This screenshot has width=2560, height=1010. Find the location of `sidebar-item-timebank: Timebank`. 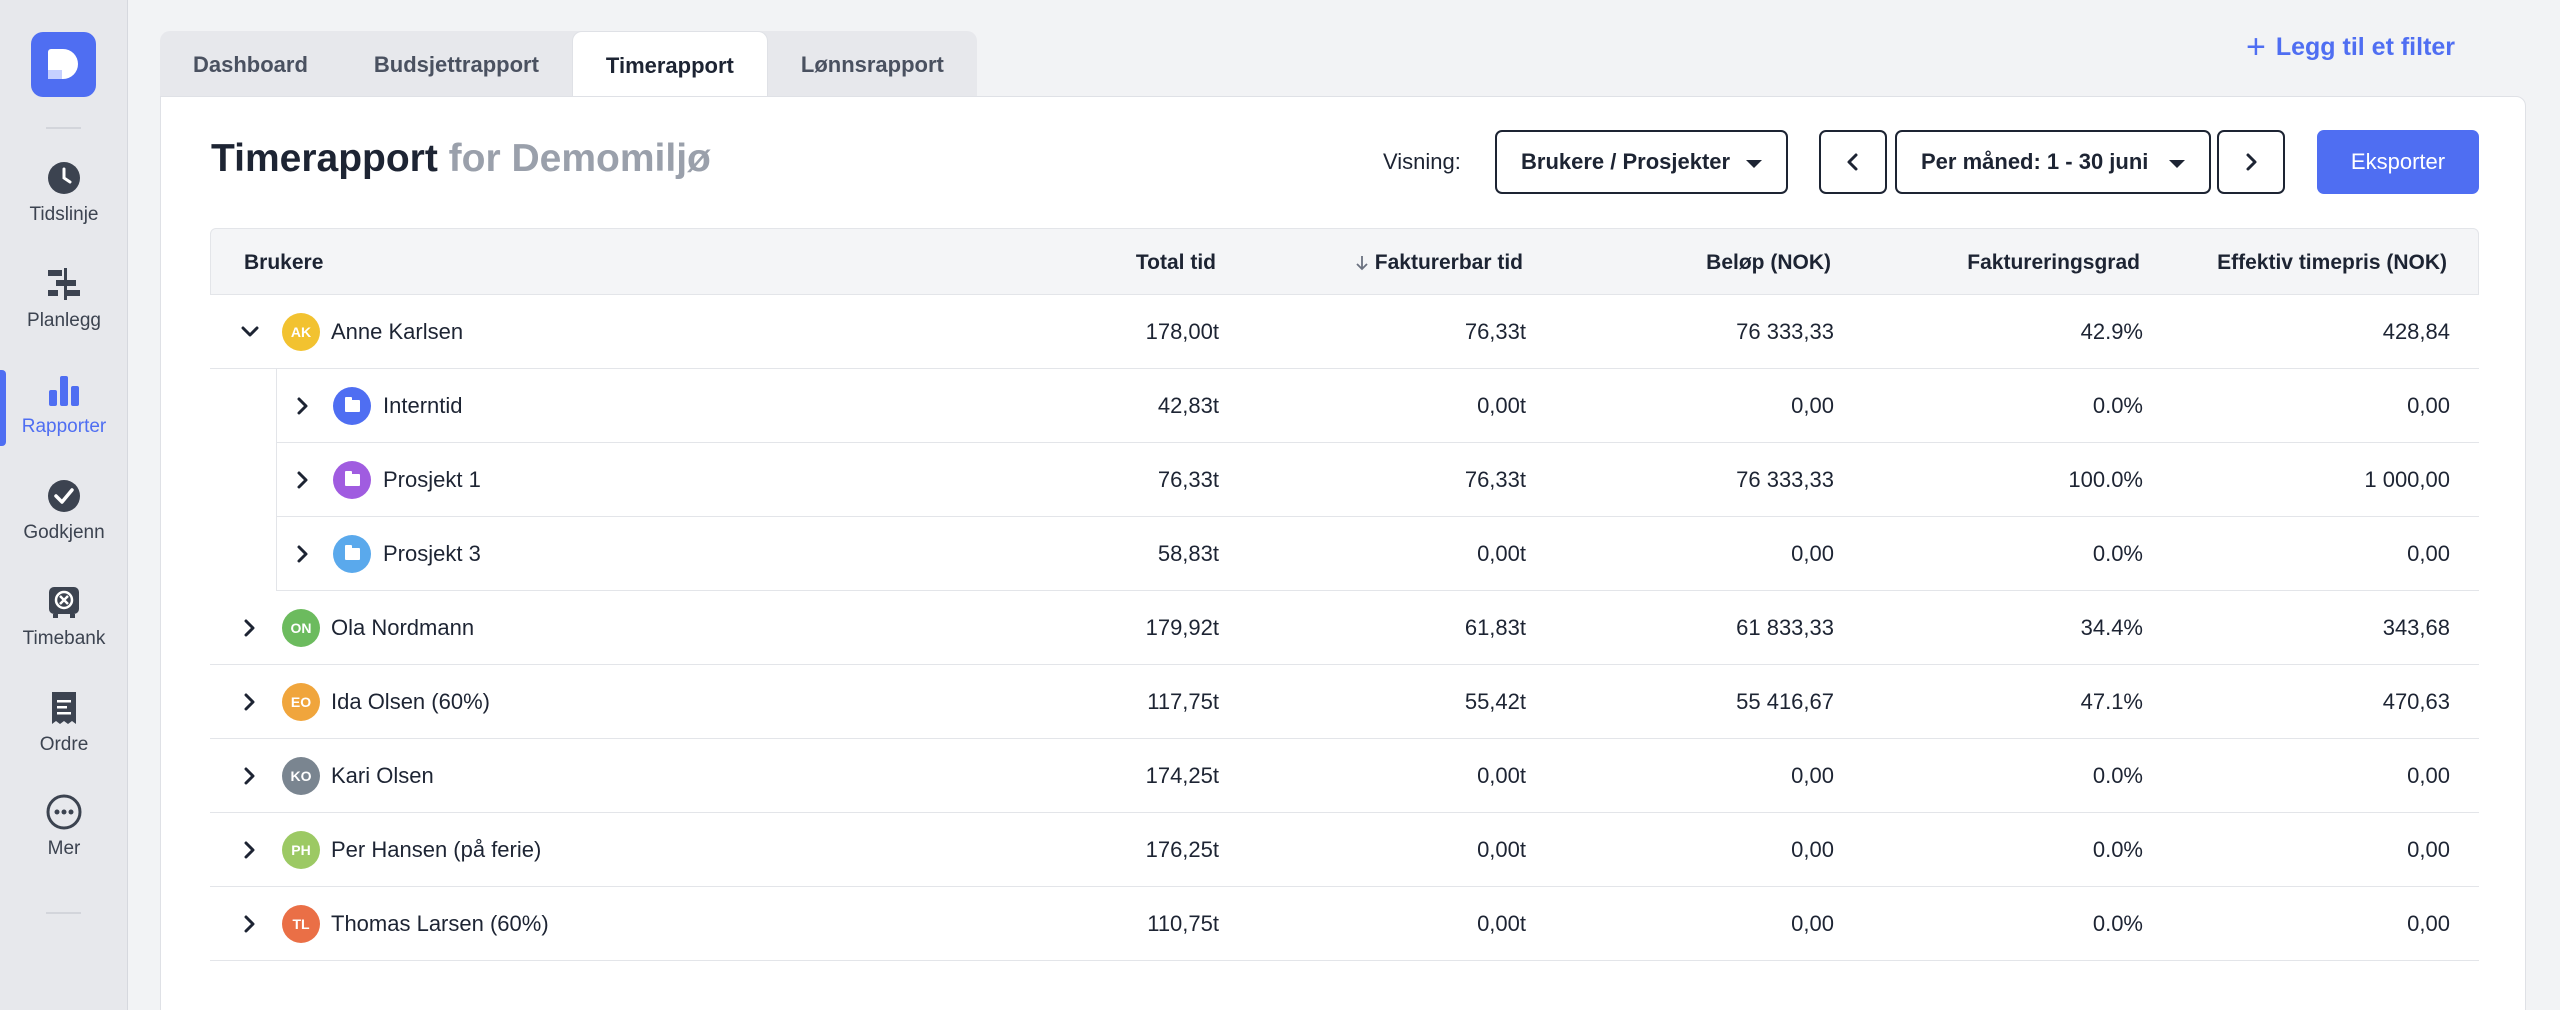

sidebar-item-timebank: Timebank is located at coordinates (64, 620).